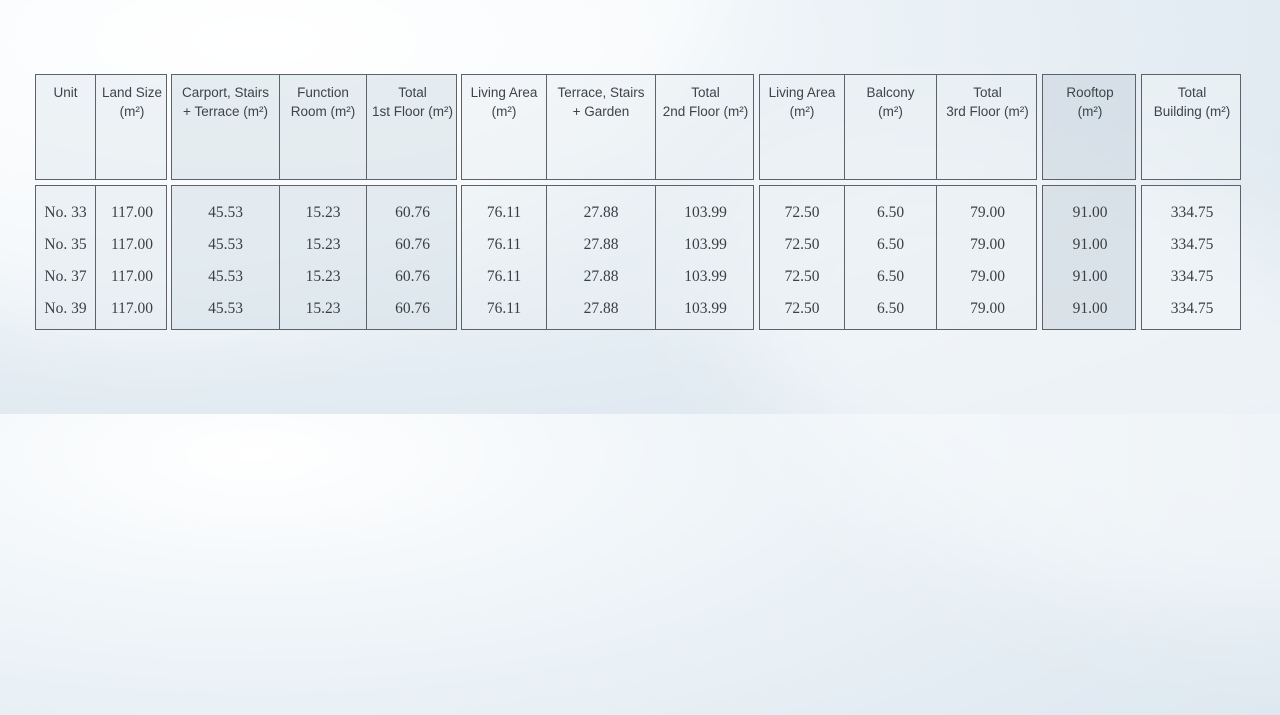  Describe the element at coordinates (987, 127) in the screenshot. I see `column-header-total3: Total 3rd Floor (m²)` at that location.